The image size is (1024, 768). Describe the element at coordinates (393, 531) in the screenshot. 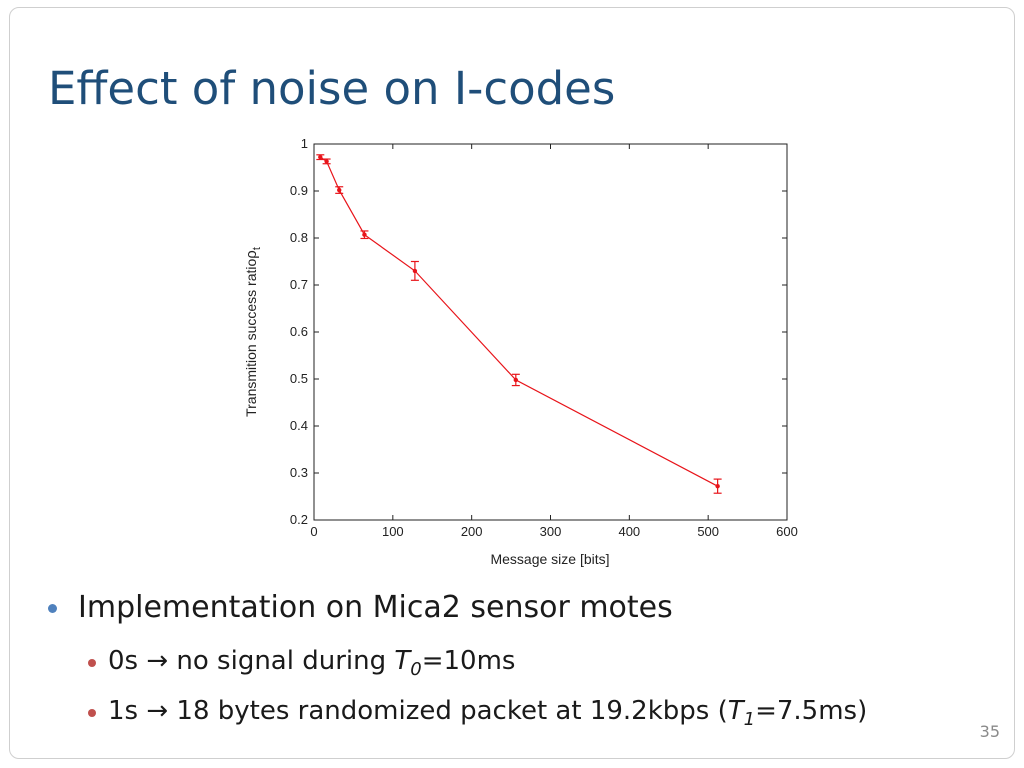

I see `x-tick-label: 100` at that location.